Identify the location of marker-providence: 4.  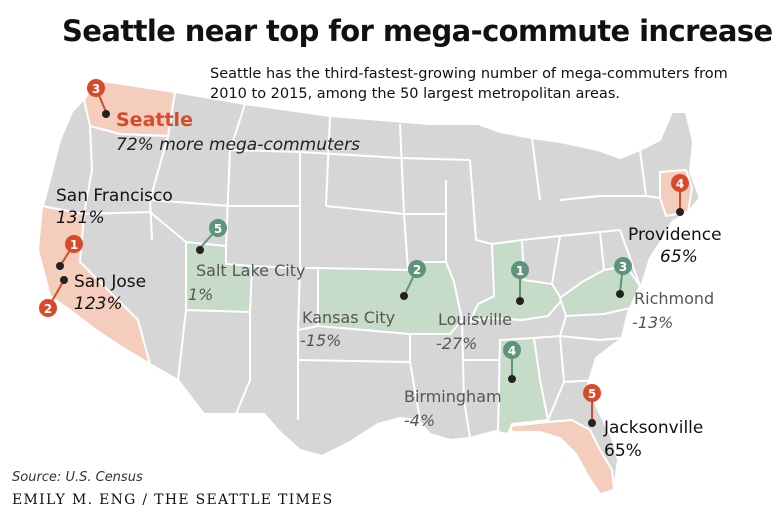
(680, 195).